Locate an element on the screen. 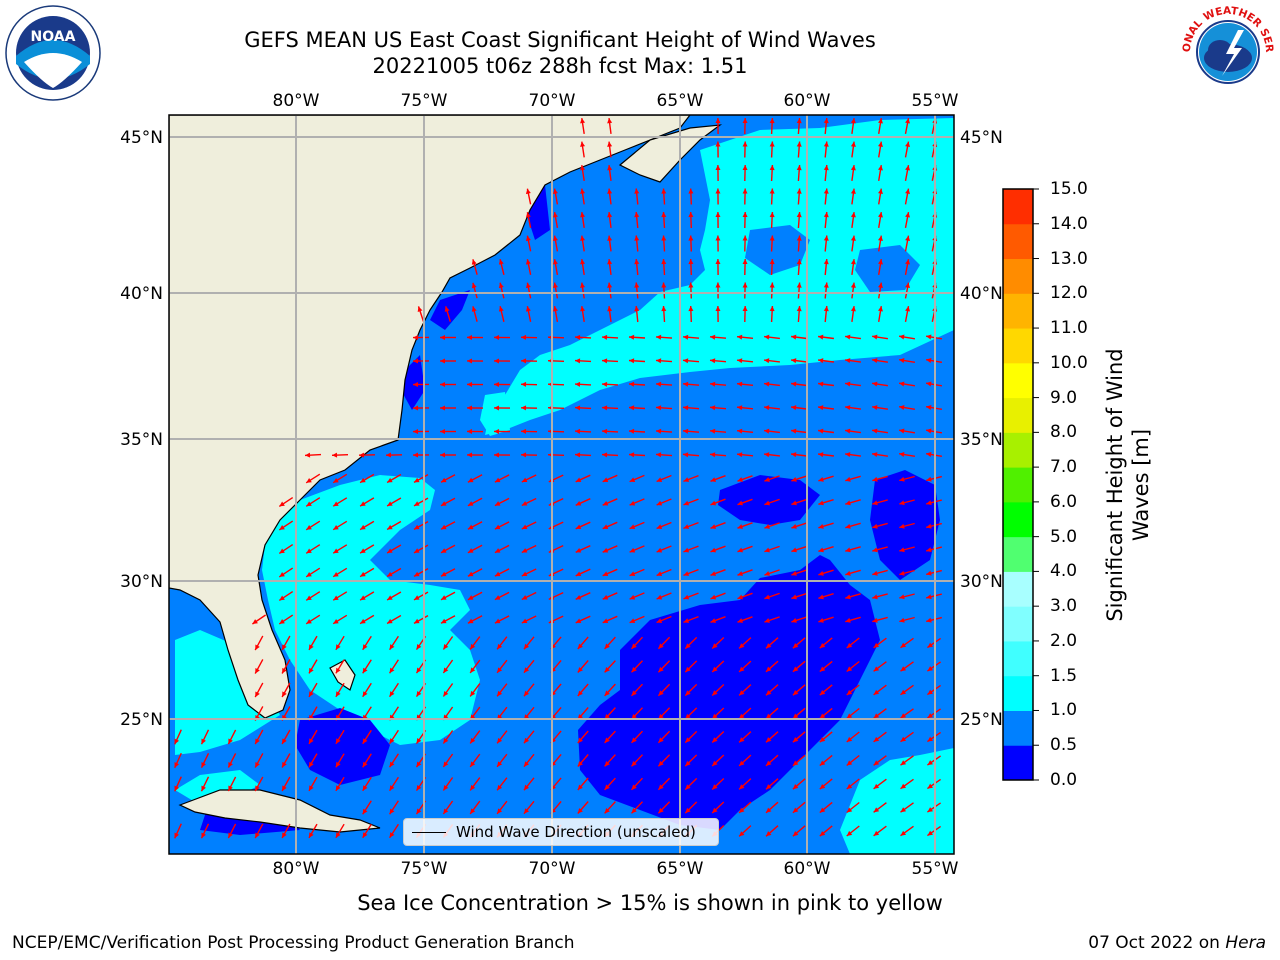 The image size is (1280, 960). colorbar-tick-label: 9.0 is located at coordinates (1064, 397).